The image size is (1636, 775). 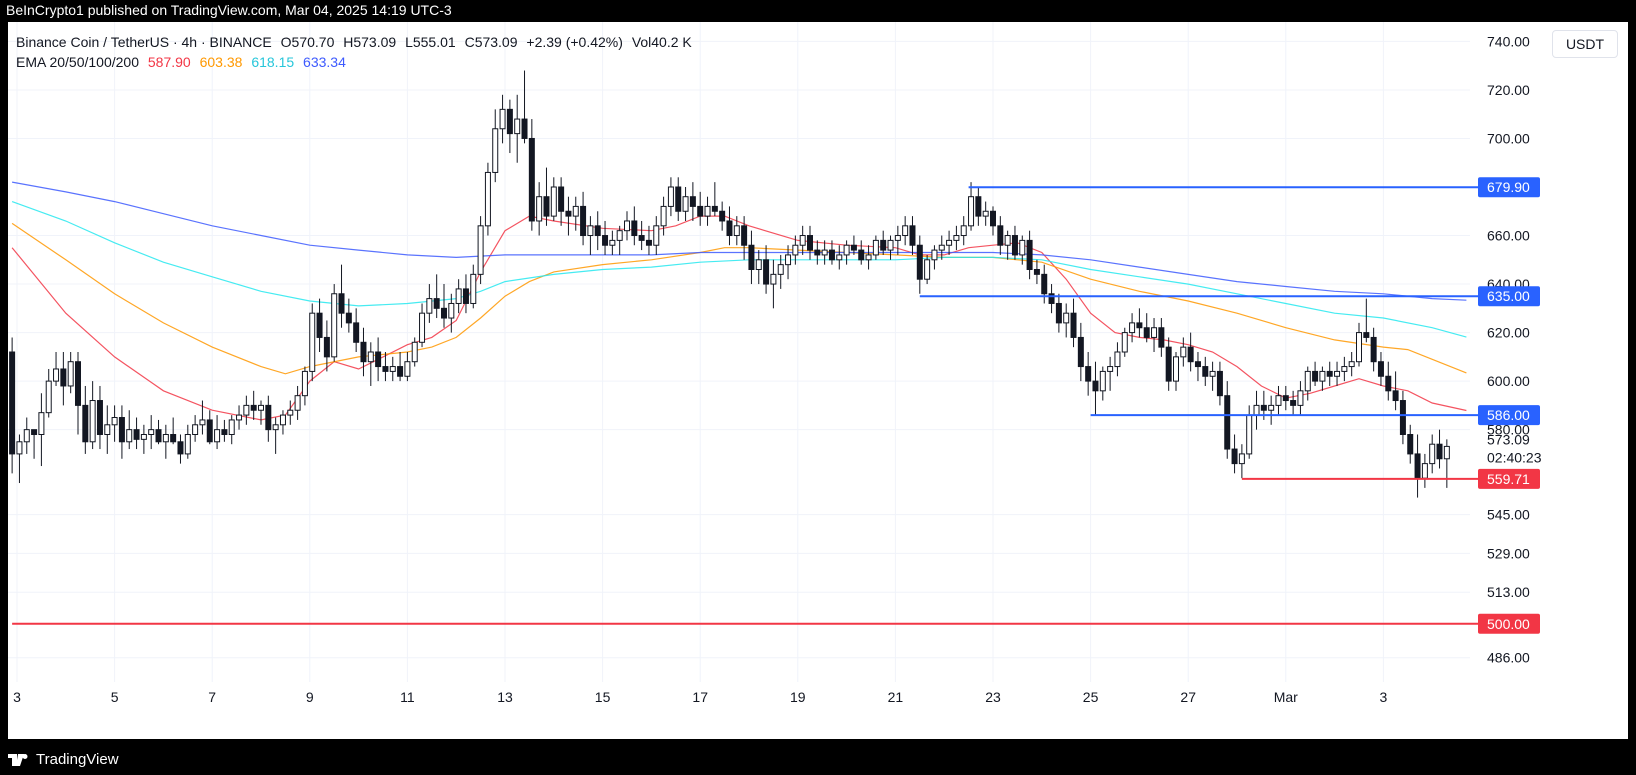 I want to click on price-tick-label: 740.00, so click(x=1508, y=41).